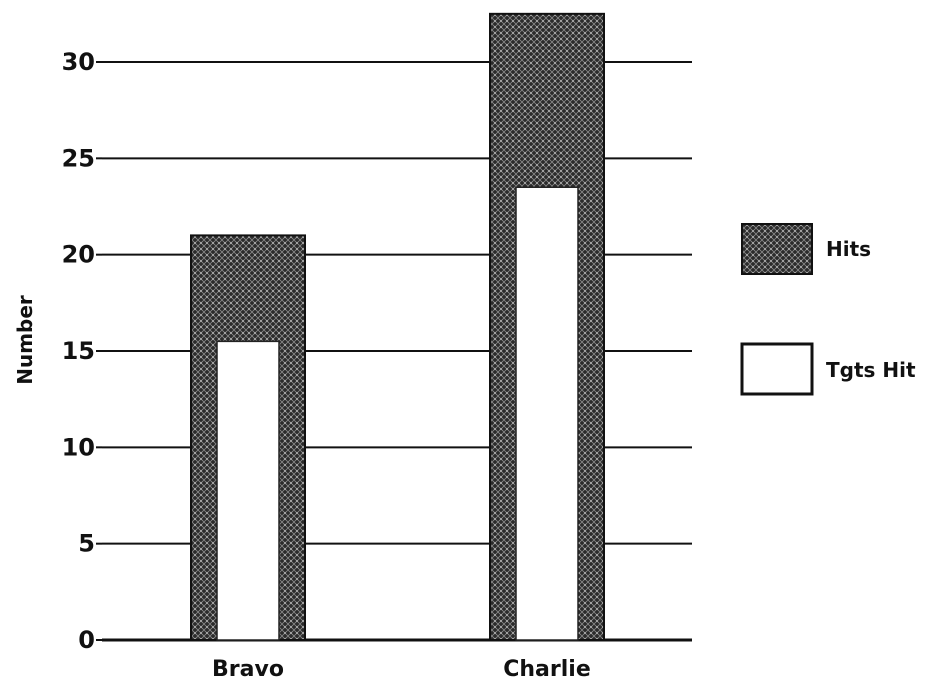 Image resolution: width=932 pixels, height=683 pixels. I want to click on category-label-charlie: Charlie, so click(547, 669).